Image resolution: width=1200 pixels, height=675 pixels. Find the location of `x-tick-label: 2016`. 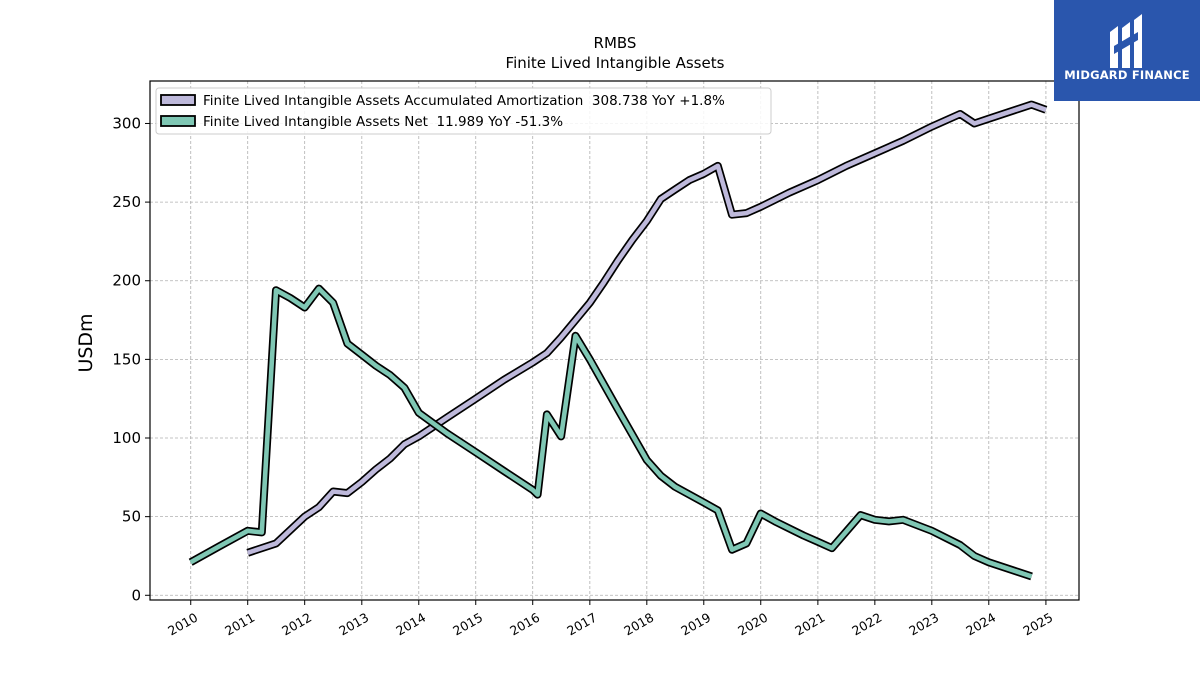

x-tick-label: 2016 is located at coordinates (524, 624).